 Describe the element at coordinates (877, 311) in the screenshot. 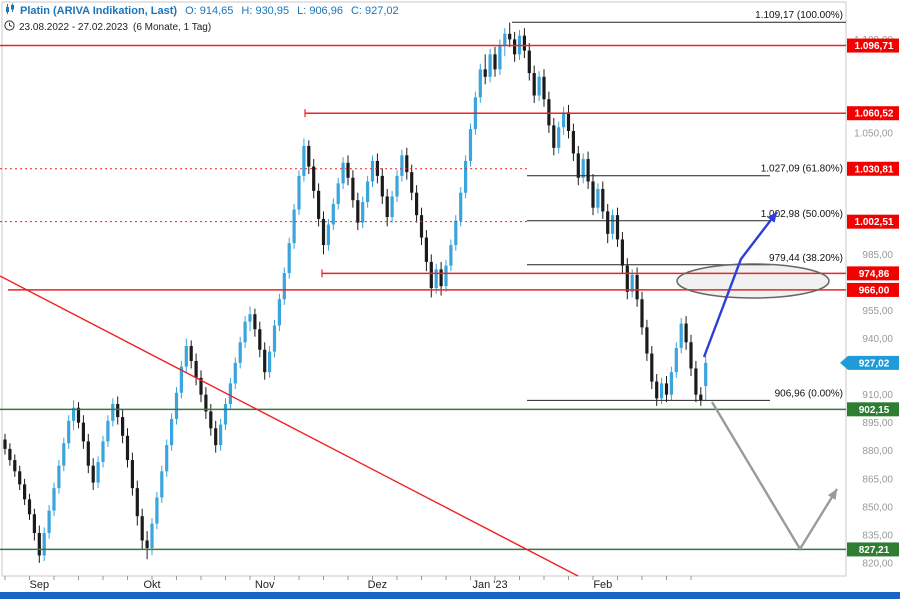

I see `y-axis-tick-label: 955,00` at that location.